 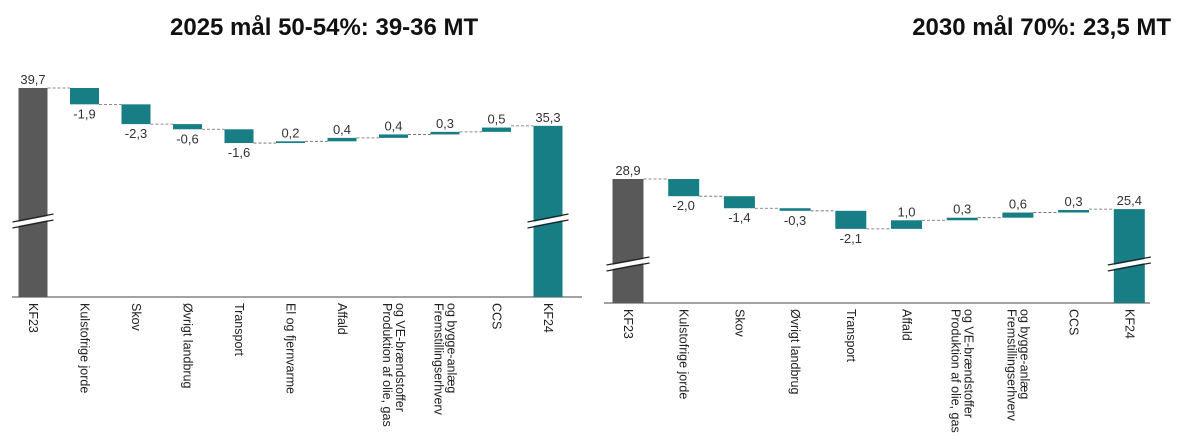 I want to click on value-label: 39,7, so click(x=32, y=79).